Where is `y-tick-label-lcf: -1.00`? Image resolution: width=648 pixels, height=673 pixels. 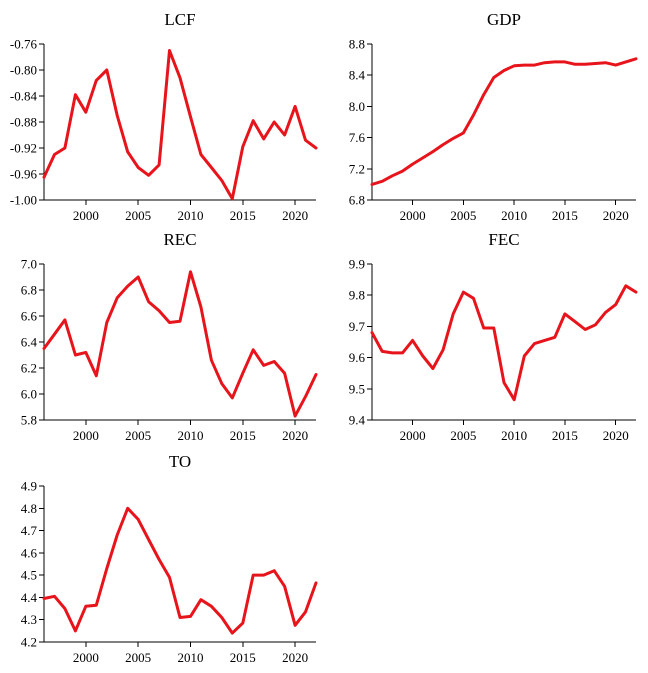
y-tick-label-lcf: -1.00 is located at coordinates (23, 200).